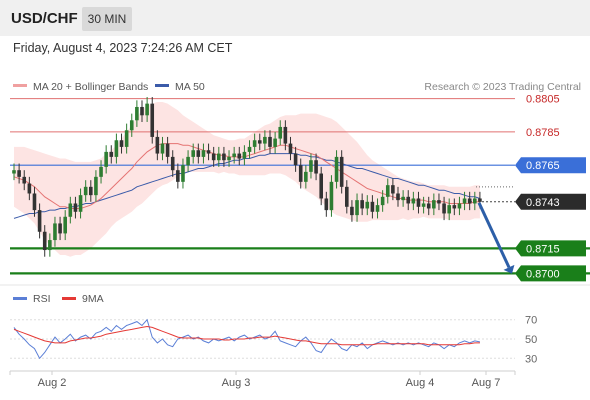 The height and width of the screenshot is (400, 590). I want to click on ma50-legend-swatch, so click(162, 85).